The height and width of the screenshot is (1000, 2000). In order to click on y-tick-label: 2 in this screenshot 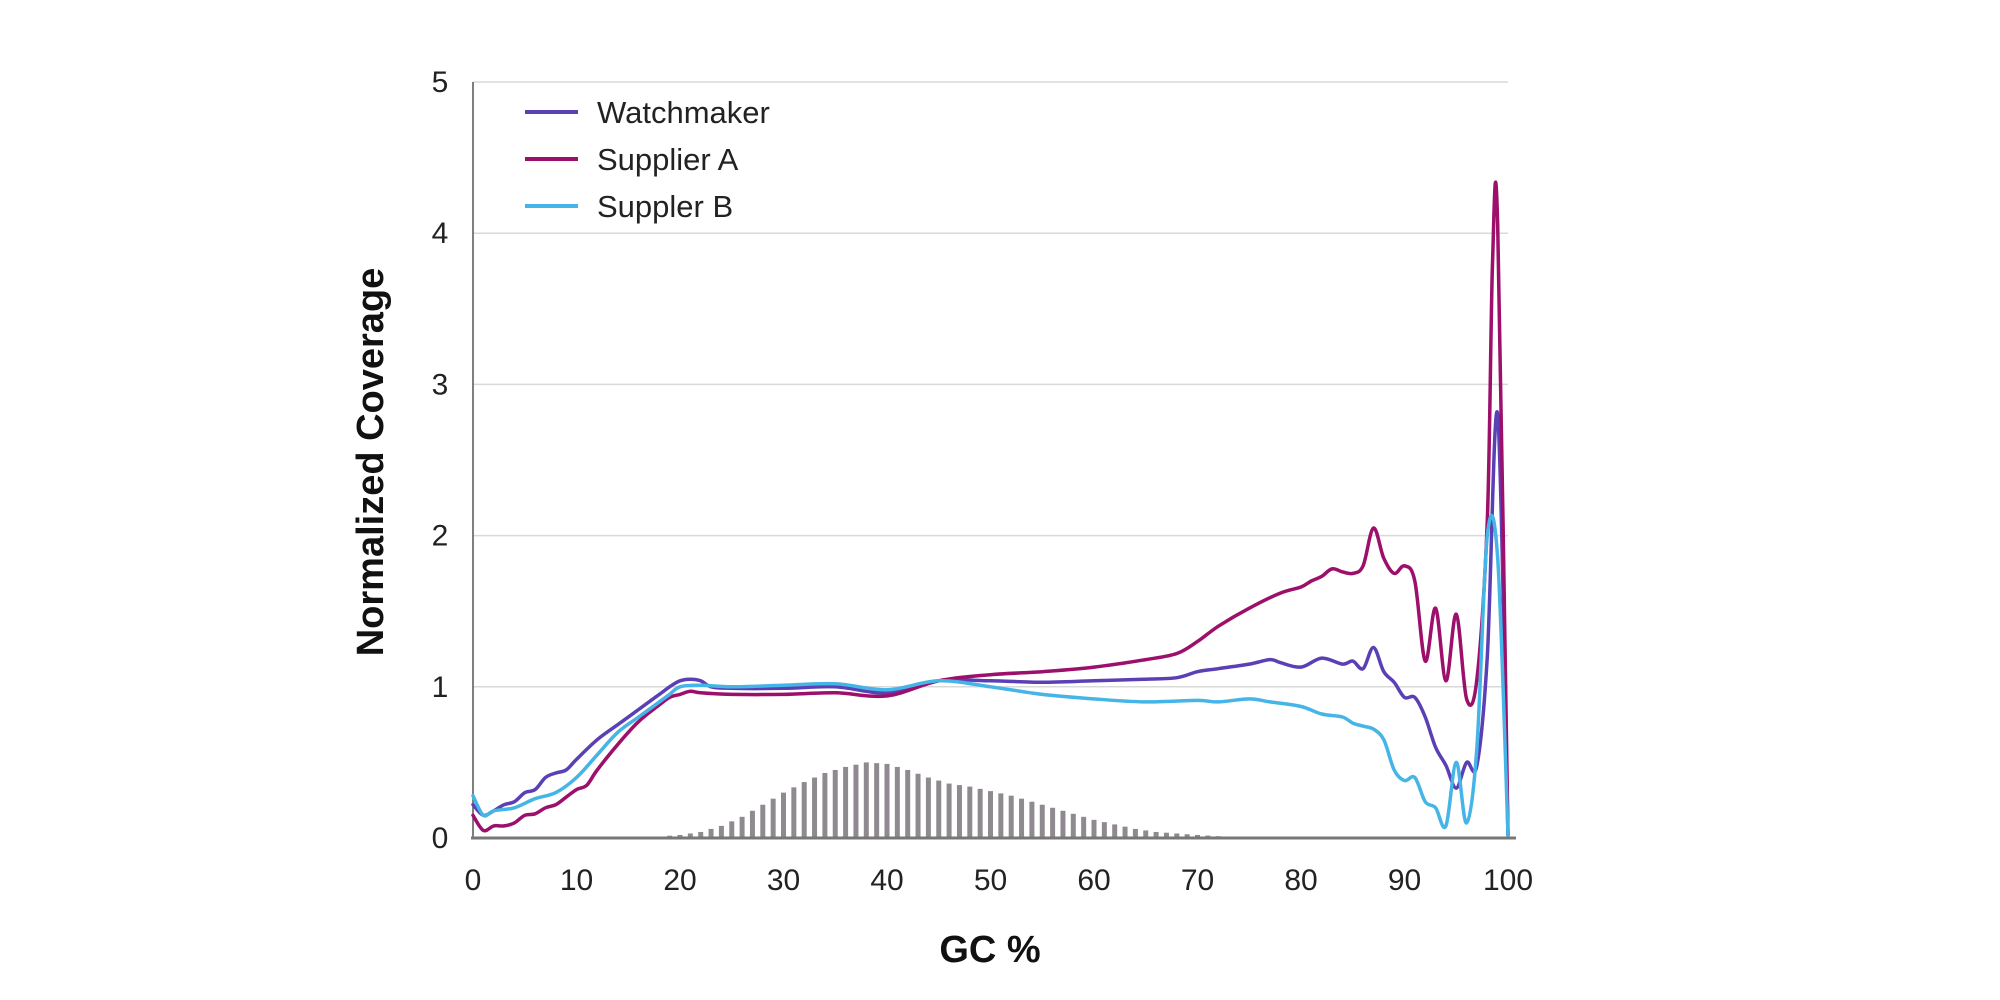, I will do `click(440, 536)`.